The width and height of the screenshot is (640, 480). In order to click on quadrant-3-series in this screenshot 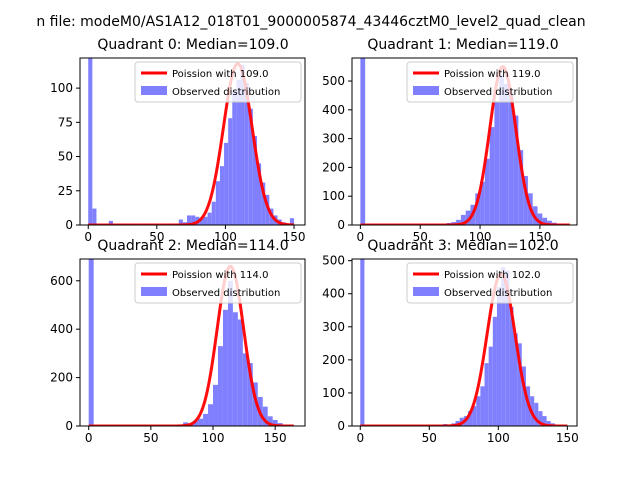, I will do `click(464, 342)`.